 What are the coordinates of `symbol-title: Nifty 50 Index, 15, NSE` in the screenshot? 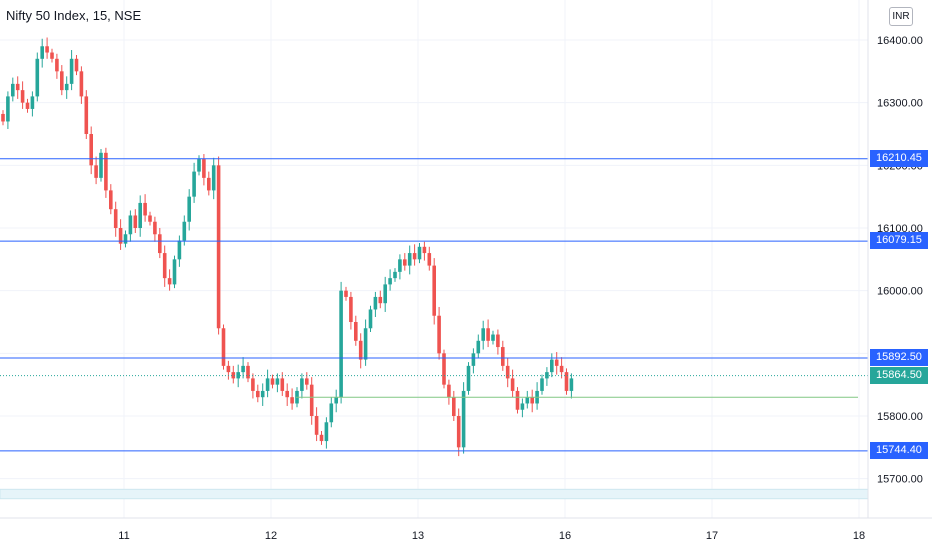 It's located at (74, 15).